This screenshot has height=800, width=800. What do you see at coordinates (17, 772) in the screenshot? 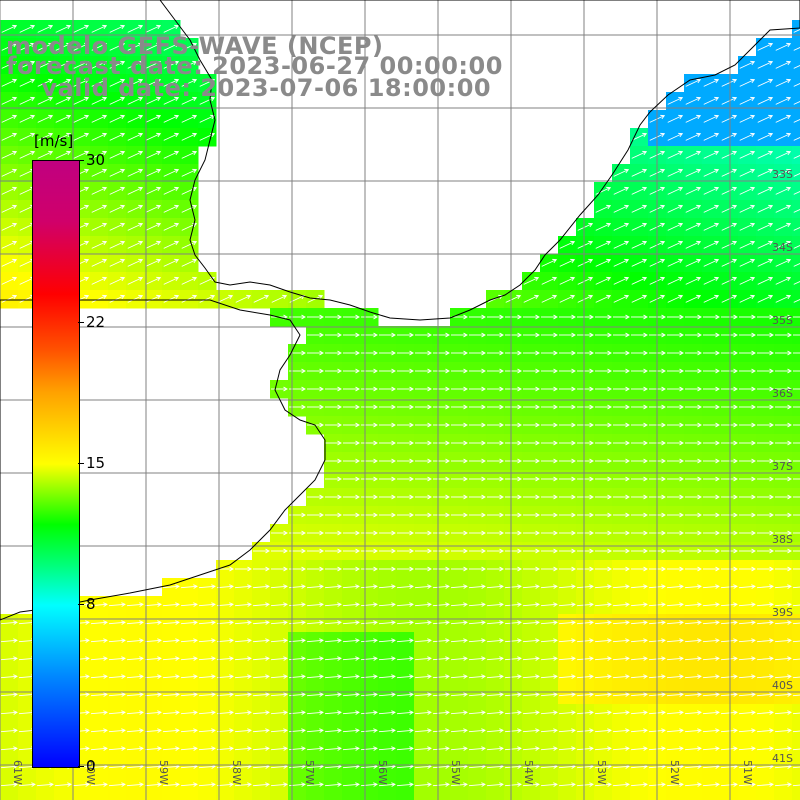
I see `lon-label: 61W` at bounding box center [17, 772].